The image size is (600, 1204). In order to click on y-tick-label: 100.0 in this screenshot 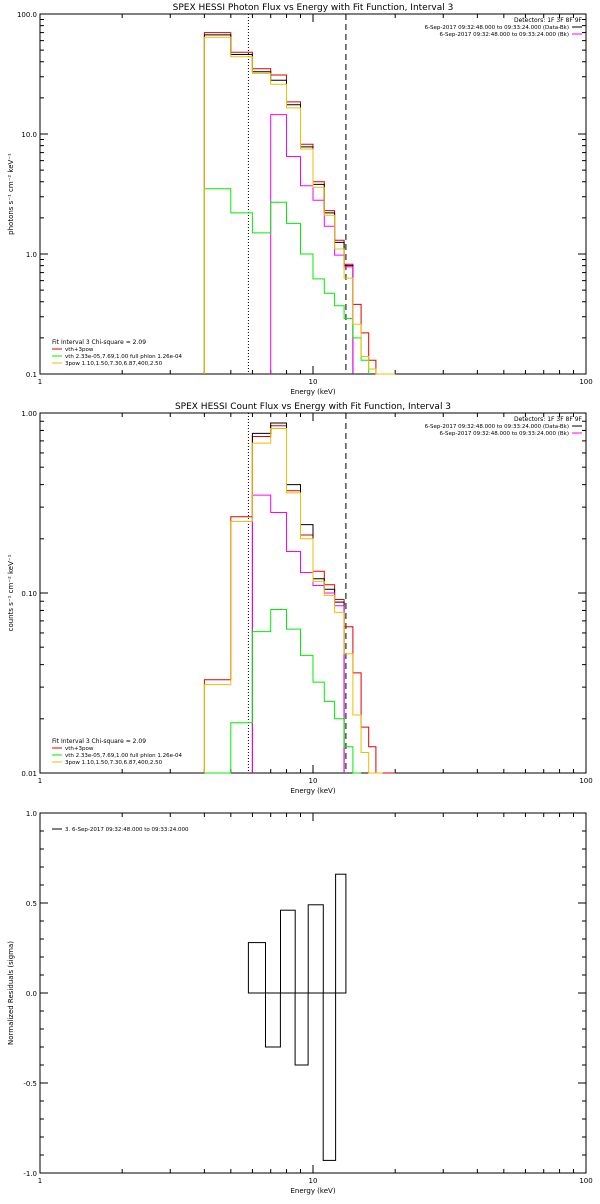, I will do `click(27, 15)`.